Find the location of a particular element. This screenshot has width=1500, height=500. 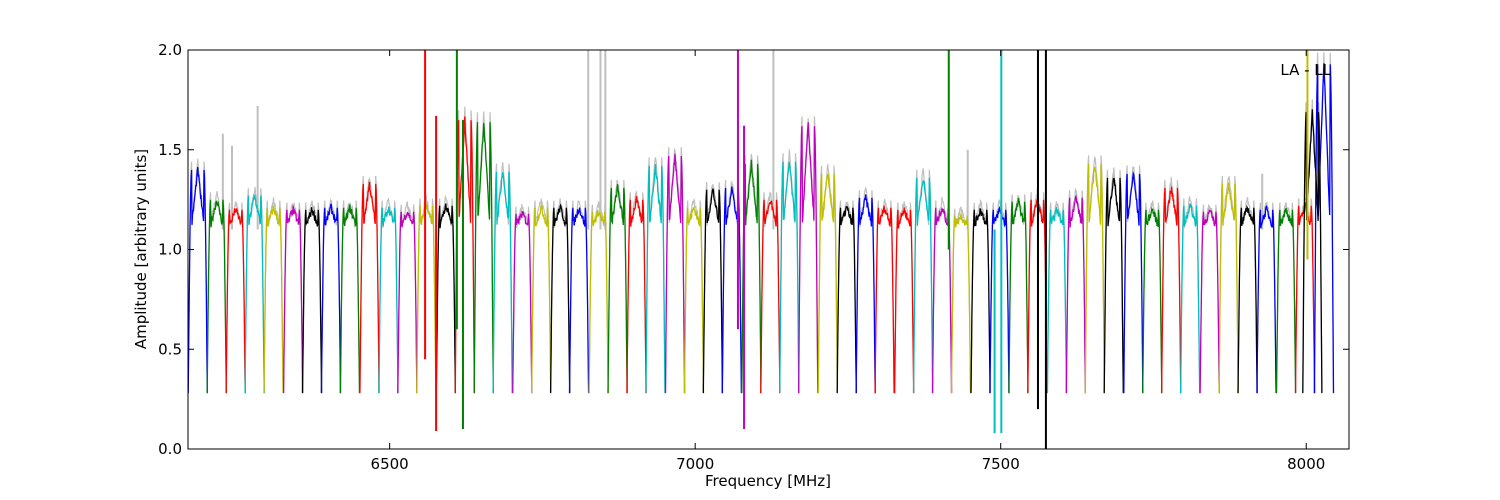

y-axis-label: Amplitude [arbitrary units] is located at coordinates (141, 249).